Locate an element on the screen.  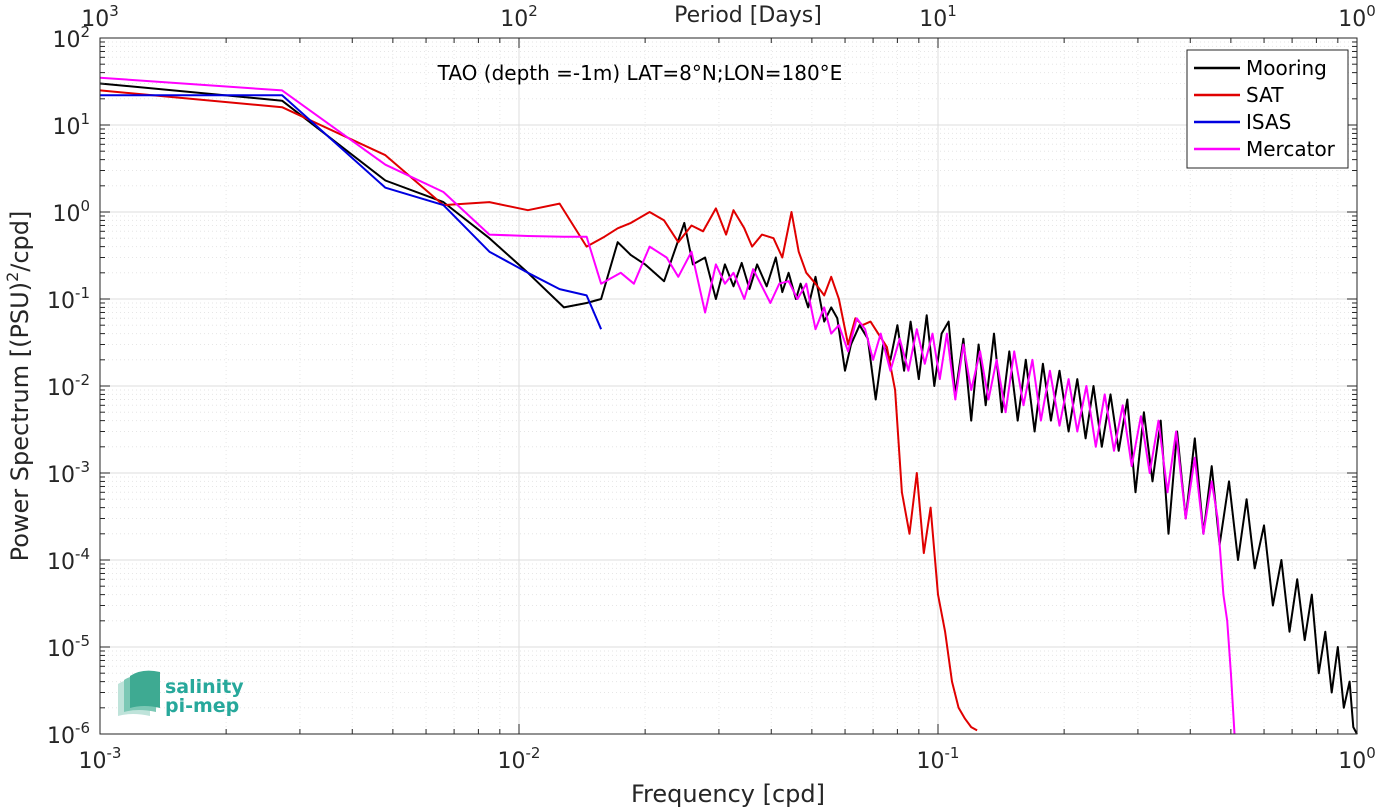
y-tick-label: 10⁻⁵ is located at coordinates (68, 647).